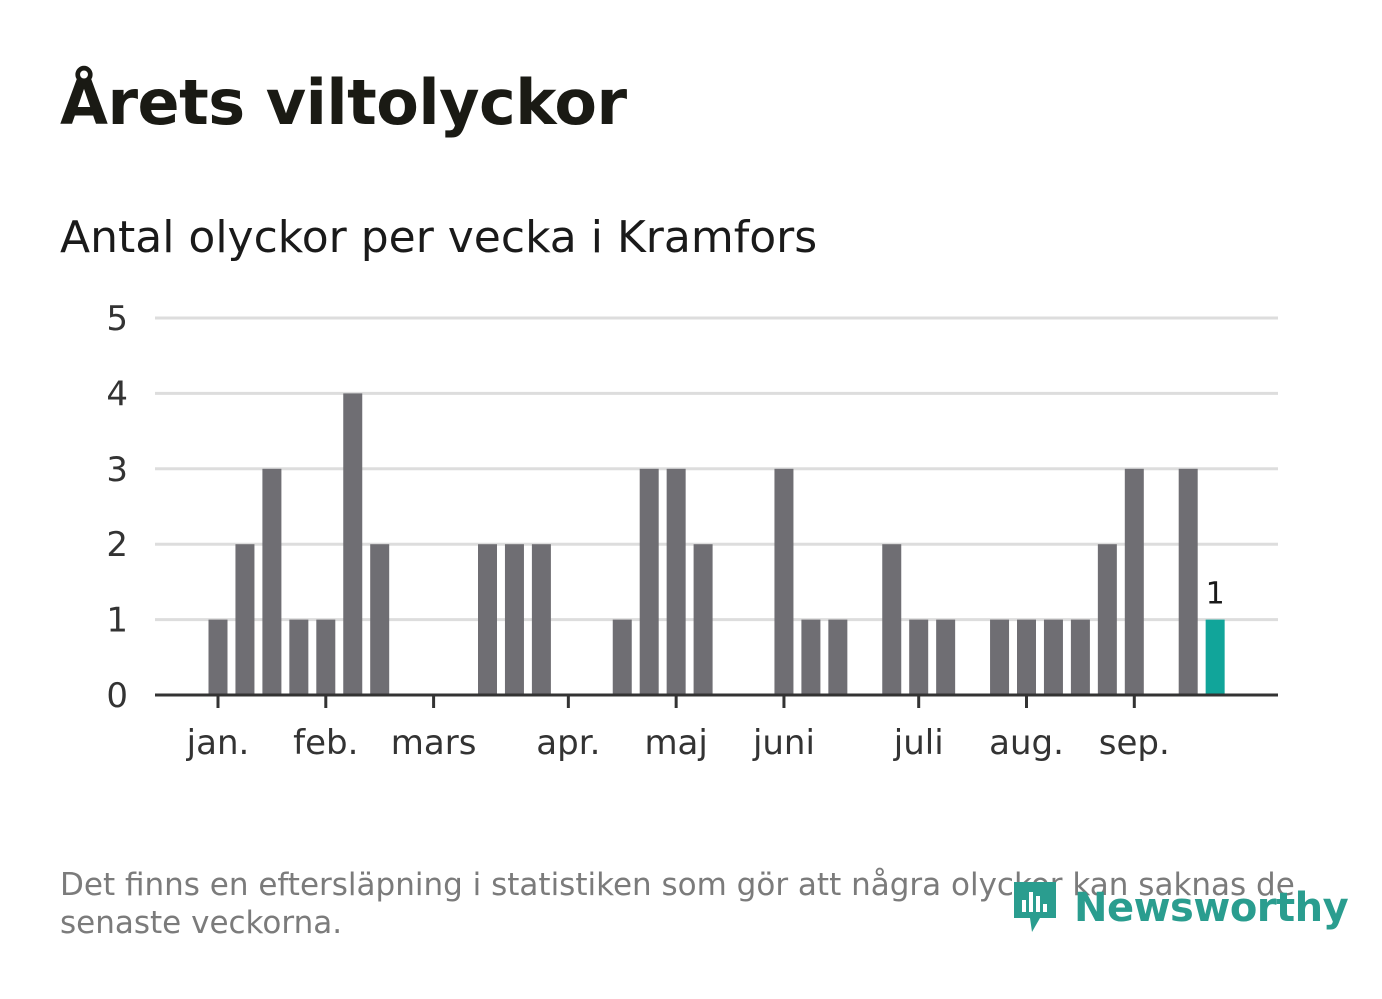 Image resolution: width=1382 pixels, height=999 pixels. Describe the element at coordinates (117, 394) in the screenshot. I see `y-tick-label: 4` at that location.